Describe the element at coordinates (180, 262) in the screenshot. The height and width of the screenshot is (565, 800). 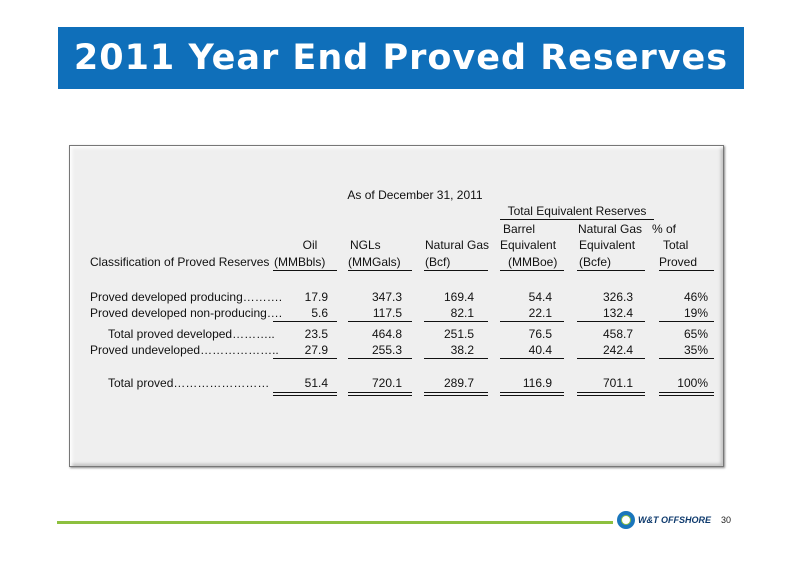
I see `header-classification: Classification of Proved Reserves` at that location.